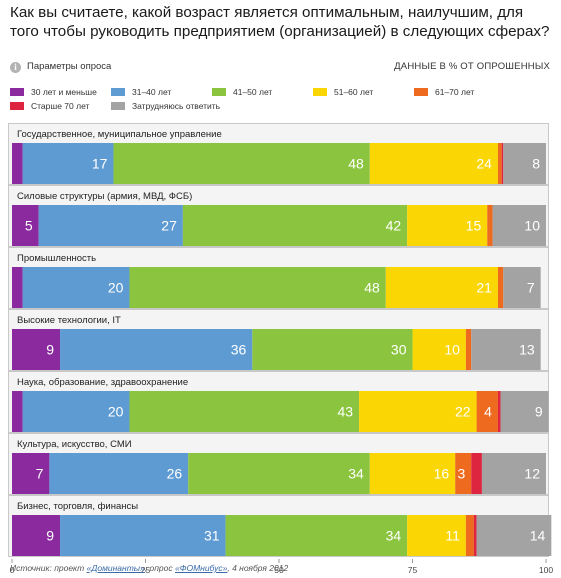 This screenshot has height=578, width=561. I want to click on legend-label: Затрудняюсь ответить, so click(176, 106).